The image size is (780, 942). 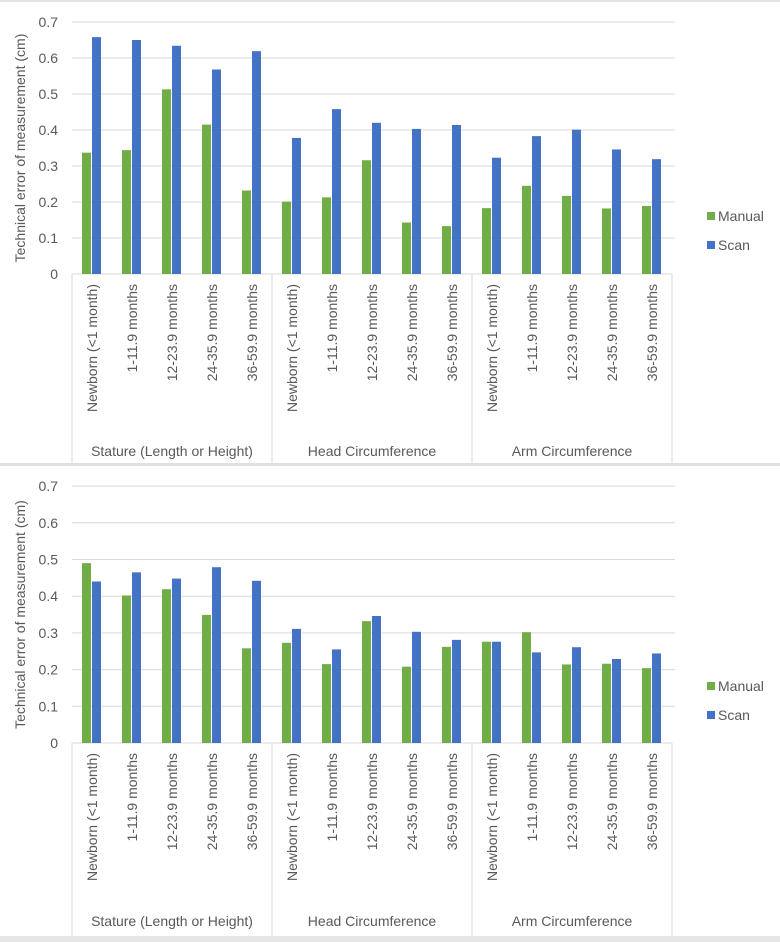 I want to click on legend-swatch-manual, so click(x=711, y=686).